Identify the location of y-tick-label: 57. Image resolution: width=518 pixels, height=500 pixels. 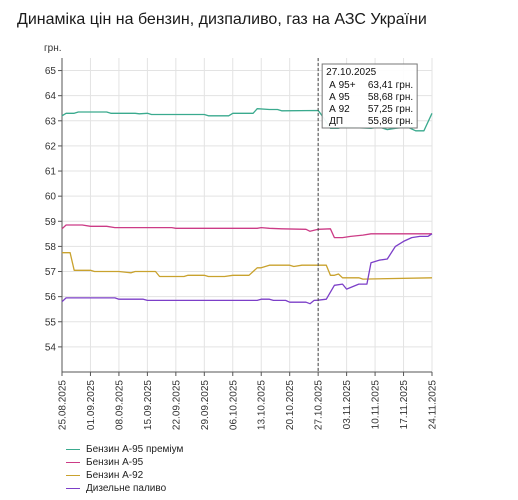
(51, 272).